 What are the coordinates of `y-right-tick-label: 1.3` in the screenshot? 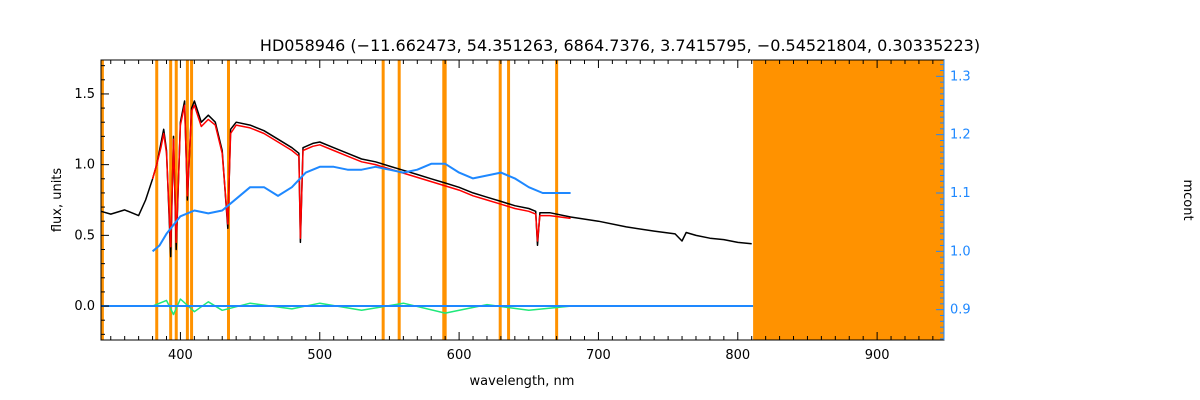 It's located at (960, 76).